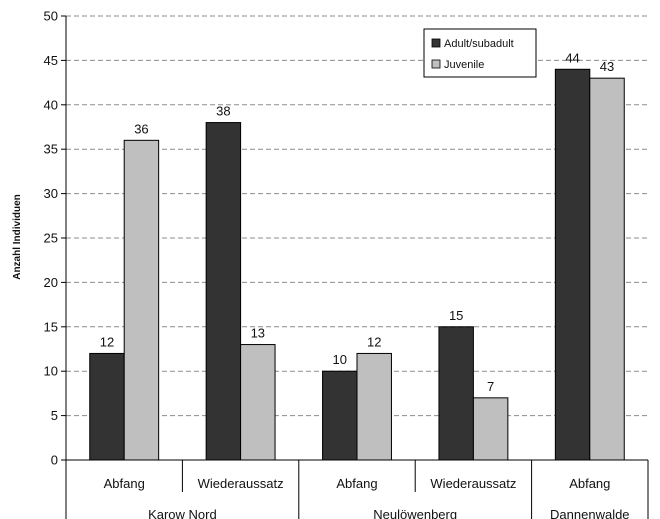 This screenshot has width=660, height=519. What do you see at coordinates (415, 513) in the screenshot?
I see `x-group-label: Neulöwenberg` at bounding box center [415, 513].